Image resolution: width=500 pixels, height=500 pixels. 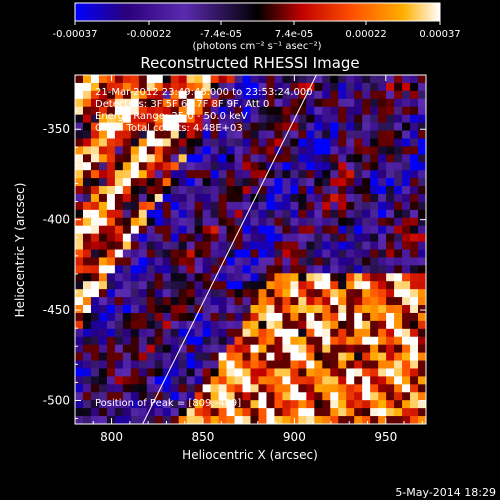 What do you see at coordinates (445, 492) in the screenshot?
I see `footer-date: 5-May-2014 18:29` at bounding box center [445, 492].